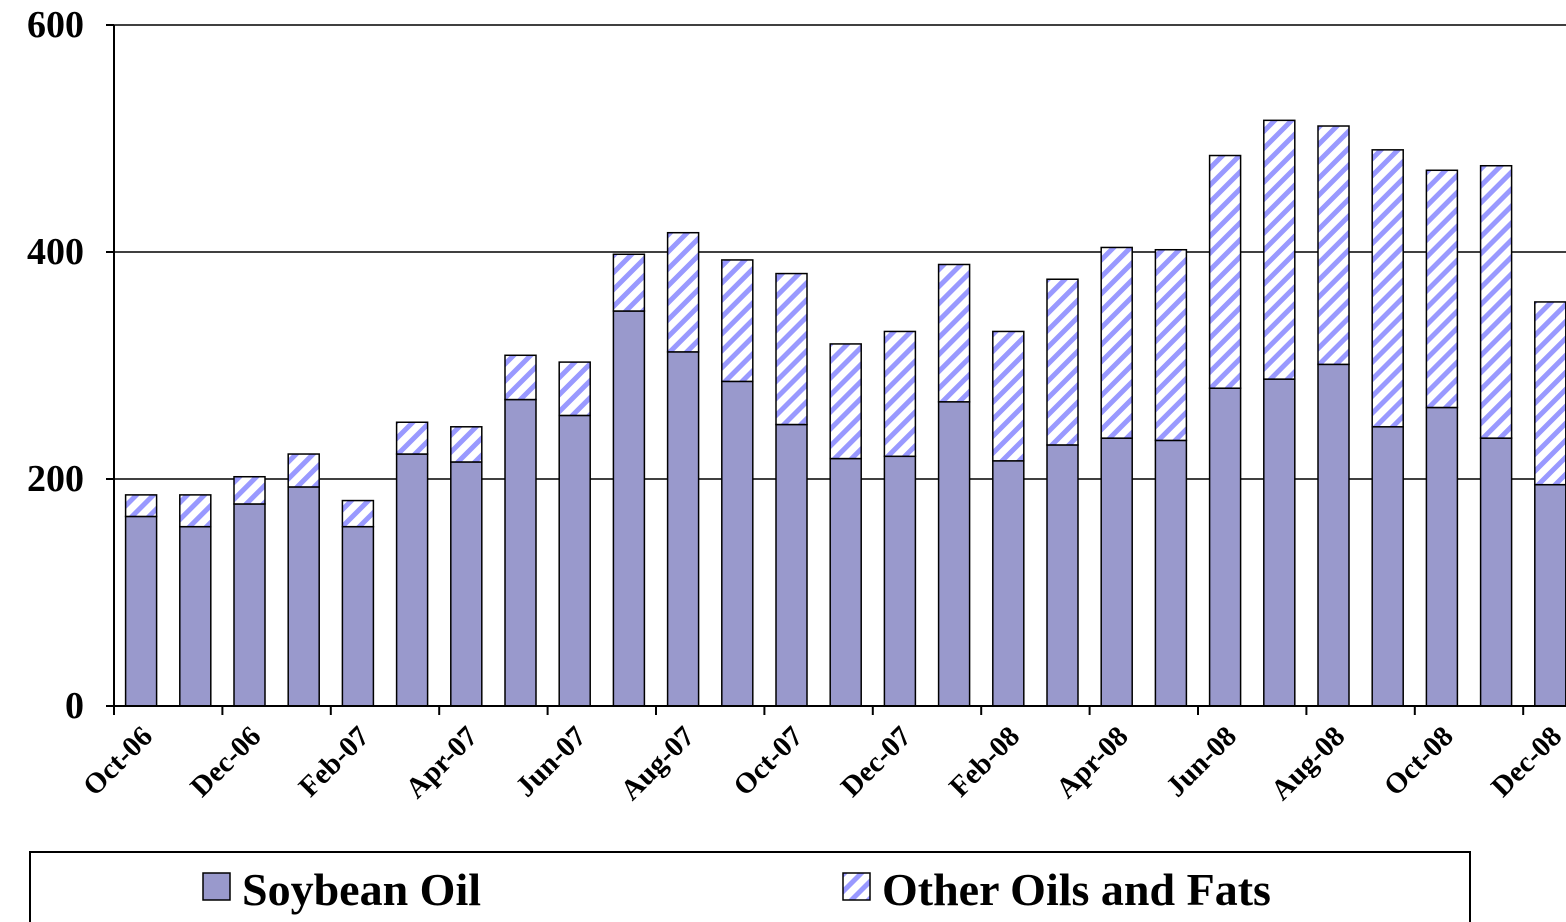 The image size is (1566, 922). Describe the element at coordinates (1525, 761) in the screenshot. I see `x-tick-label-Dec-08: Dec-08` at that location.